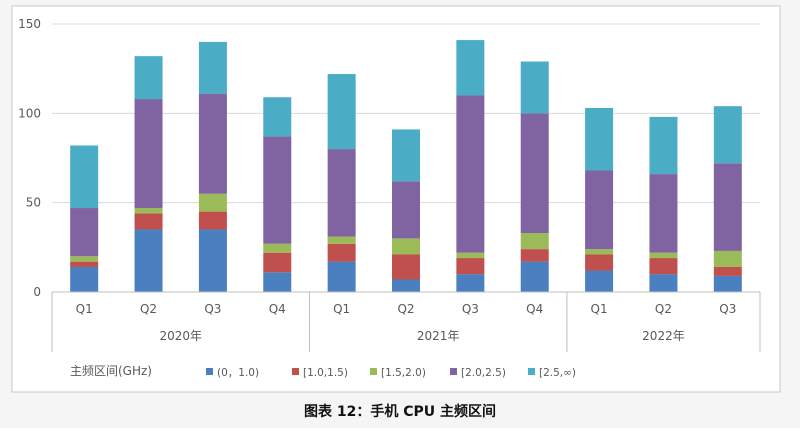 Image resolution: width=800 pixels, height=428 pixels. Describe the element at coordinates (438, 336) in the screenshot. I see `group-label: 2021年` at that location.